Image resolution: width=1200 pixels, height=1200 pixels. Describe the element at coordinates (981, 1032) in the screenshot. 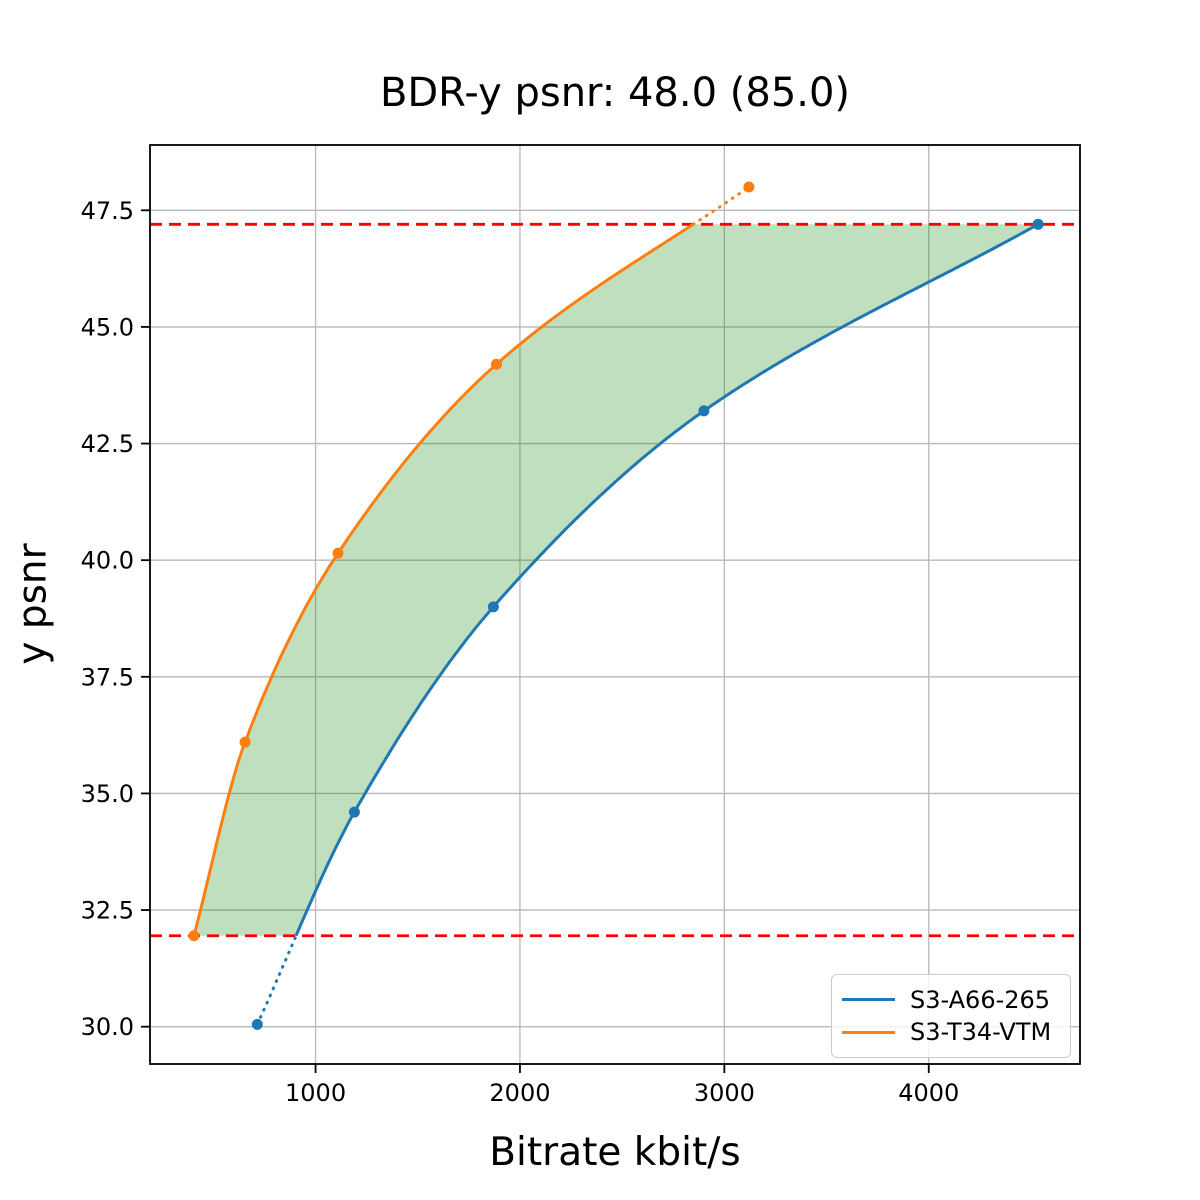

I see `legend-label: S3-T34-VTM` at that location.